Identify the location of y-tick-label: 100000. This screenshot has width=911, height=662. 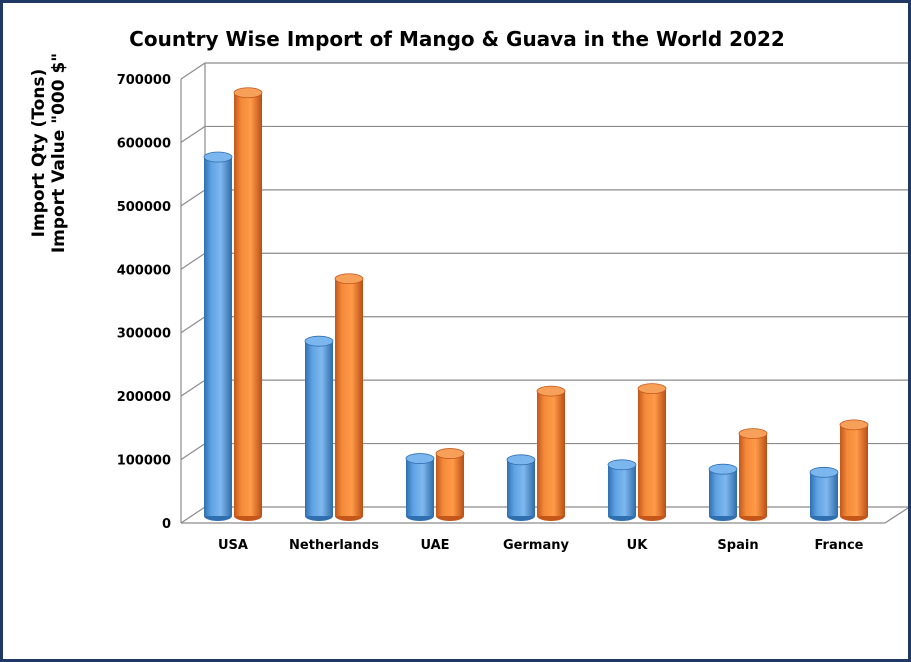
(144, 461).